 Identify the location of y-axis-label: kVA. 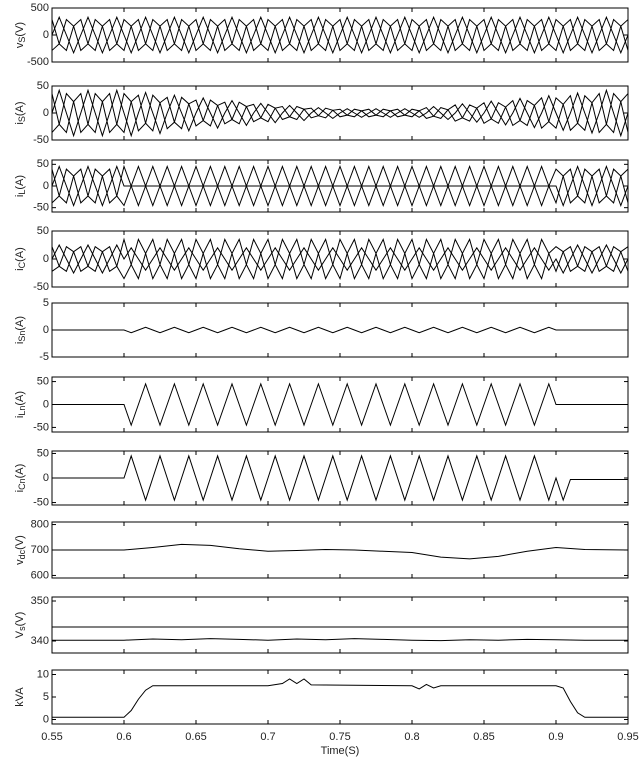
(20, 697).